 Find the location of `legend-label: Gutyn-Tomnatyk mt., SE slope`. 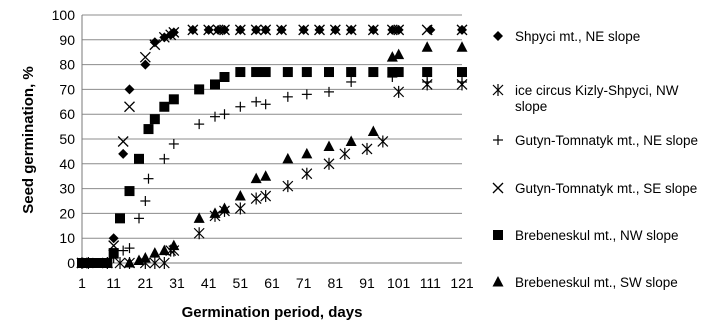

legend-label: Gutyn-Tomnatyk mt., SE slope is located at coordinates (606, 188).